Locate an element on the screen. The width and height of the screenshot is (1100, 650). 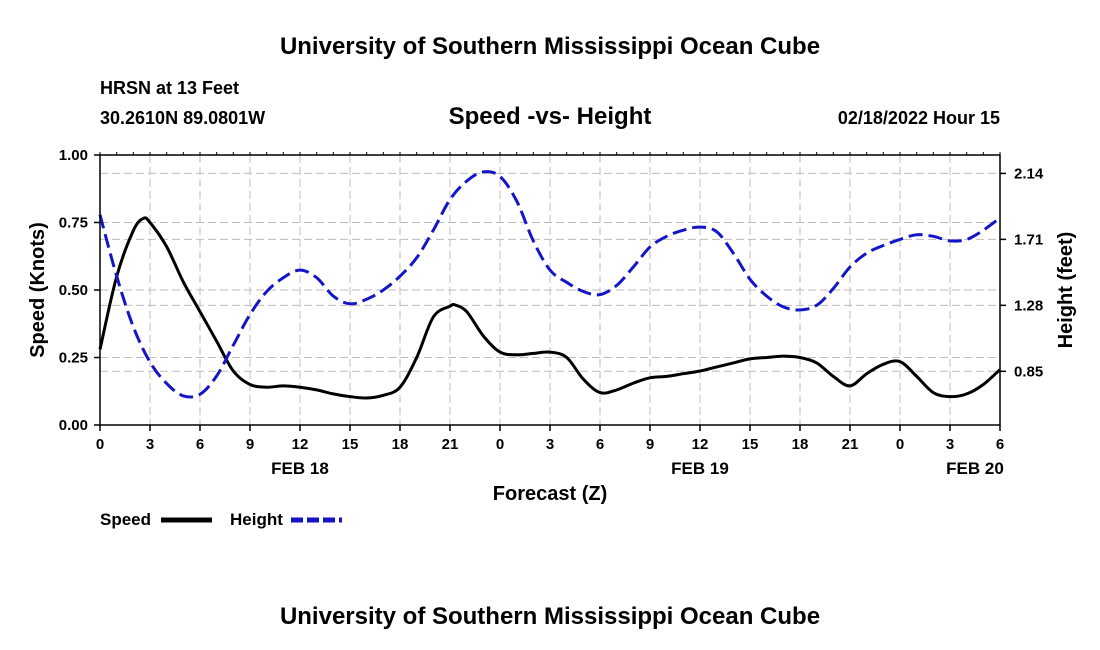
y2-tick-label: 1.28 is located at coordinates (1028, 305).